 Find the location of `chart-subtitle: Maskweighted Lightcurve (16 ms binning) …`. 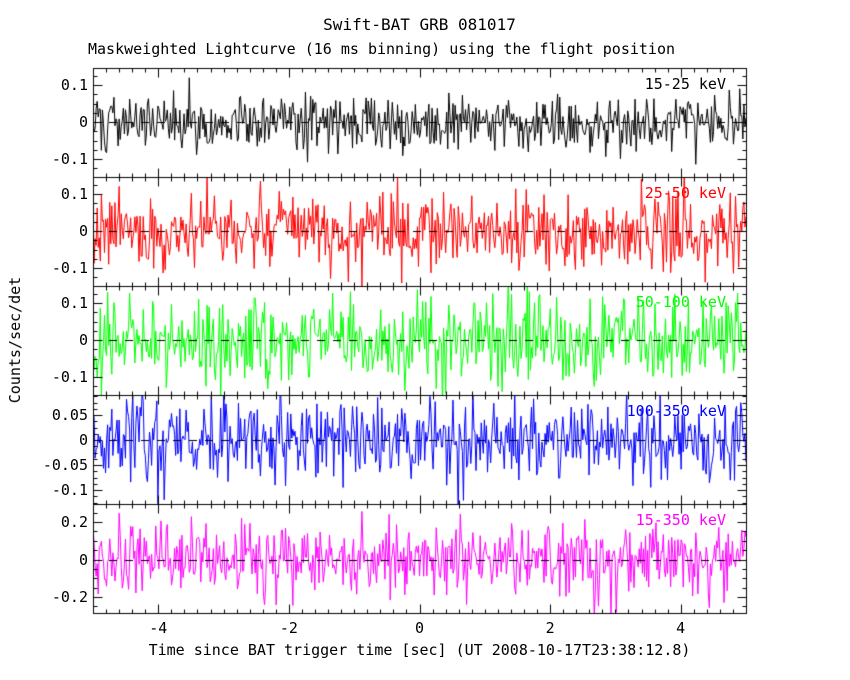

chart-subtitle: Maskweighted Lightcurve (16 ms binning) … is located at coordinates (381, 49).